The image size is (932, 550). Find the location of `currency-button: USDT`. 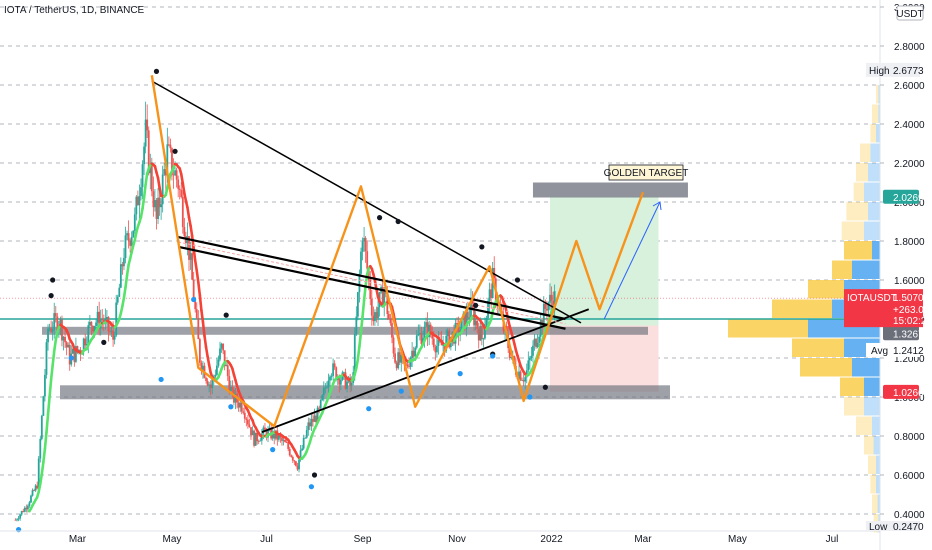

currency-button: USDT is located at coordinates (910, 13).